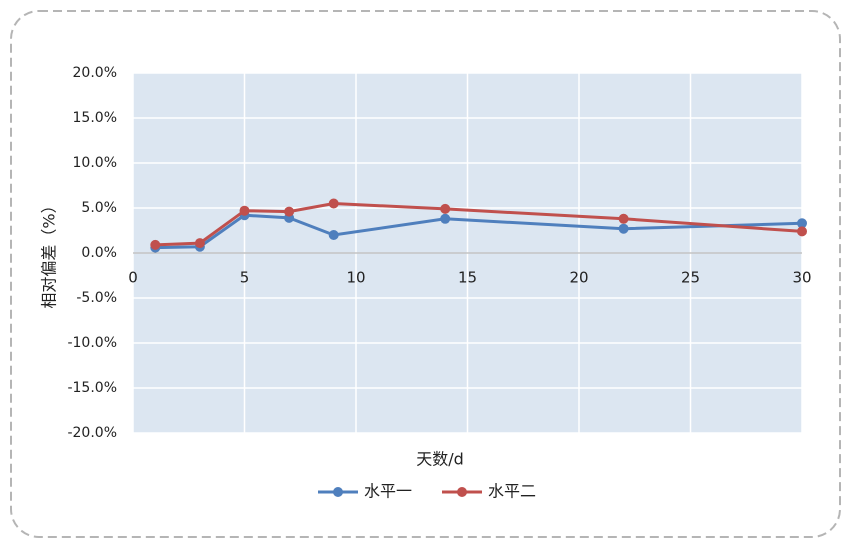 The width and height of the screenshot is (851, 552). What do you see at coordinates (133, 278) in the screenshot?
I see `x-tick-label: 0` at bounding box center [133, 278].